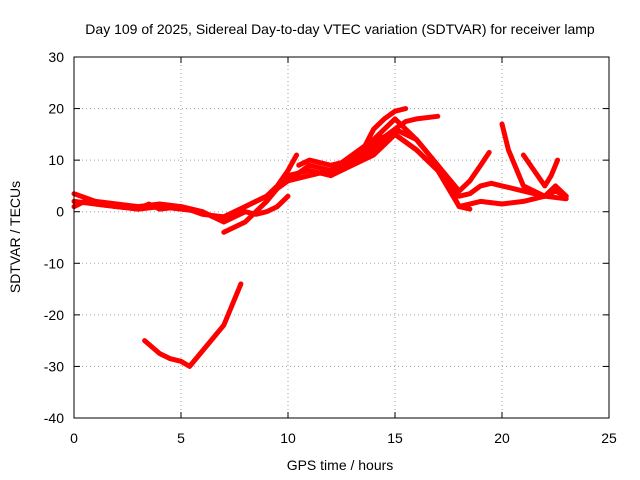  I want to click on series-line-s10, so click(540, 170).